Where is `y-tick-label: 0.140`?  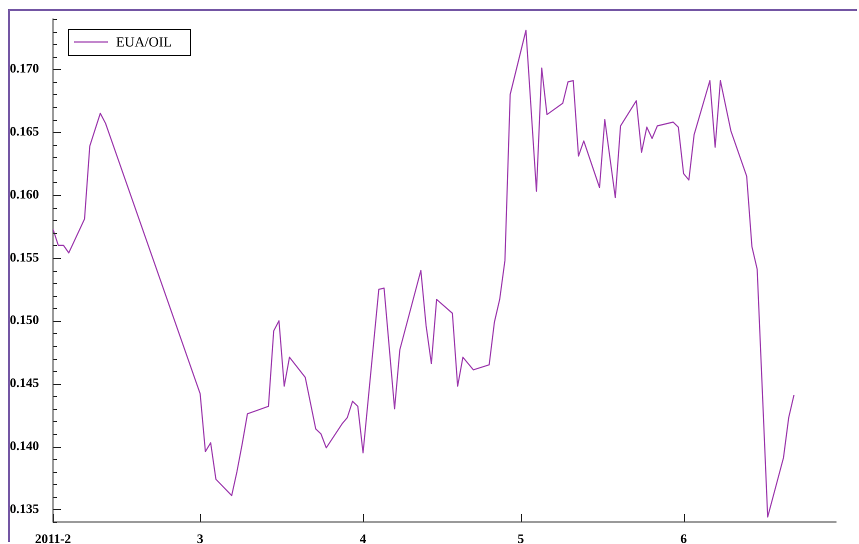 y-tick-label: 0.140 is located at coordinates (24, 445).